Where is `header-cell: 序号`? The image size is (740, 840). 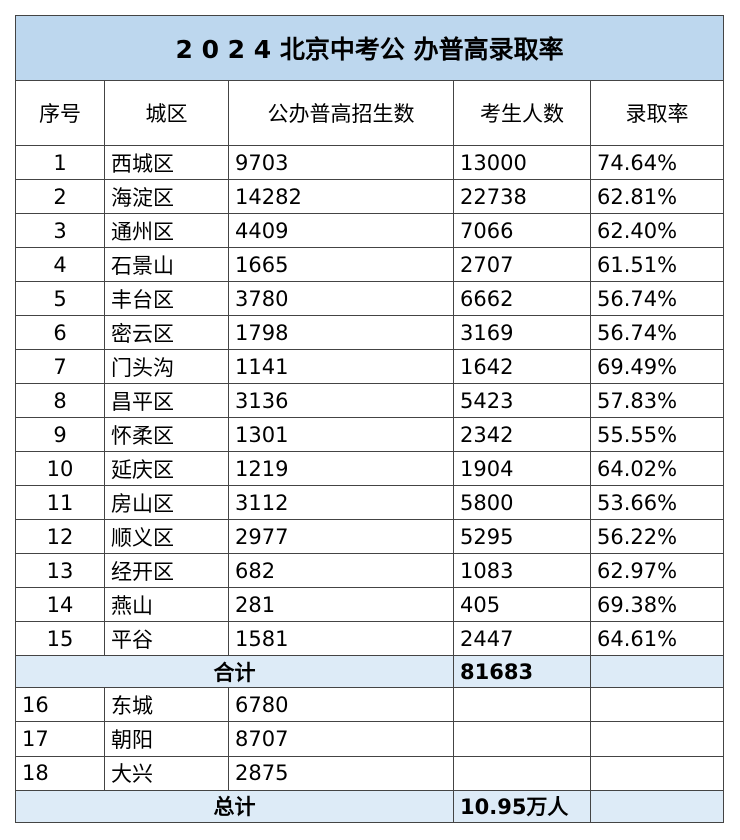
header-cell: 序号 is located at coordinates (60, 113).